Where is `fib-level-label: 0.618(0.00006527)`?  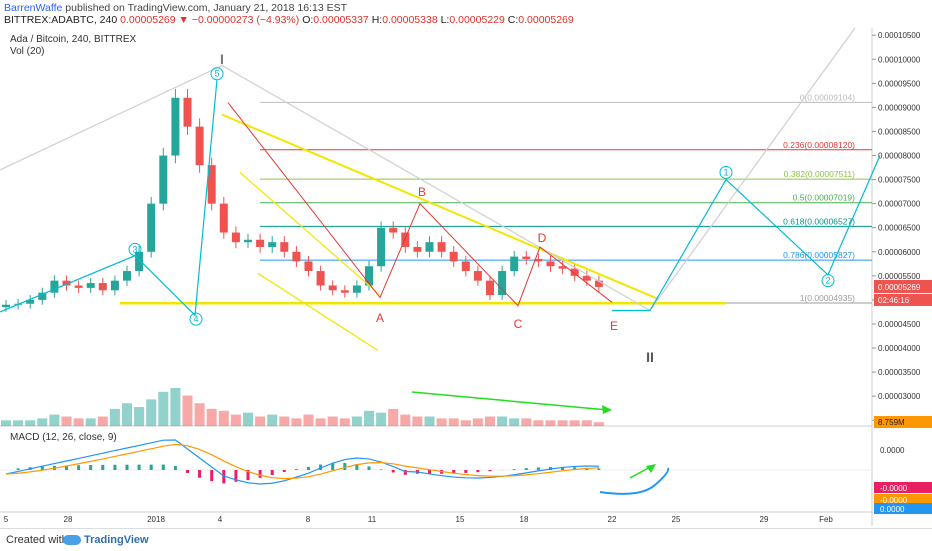 fib-level-label: 0.618(0.00006527) is located at coordinates (819, 221).